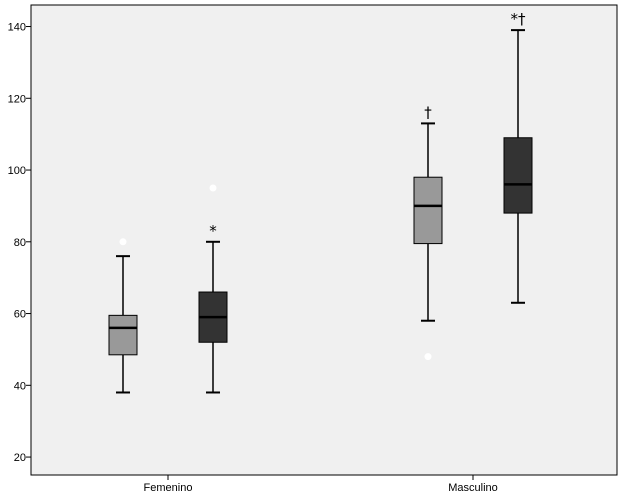  I want to click on y-tick-label: 140, so click(17, 28).